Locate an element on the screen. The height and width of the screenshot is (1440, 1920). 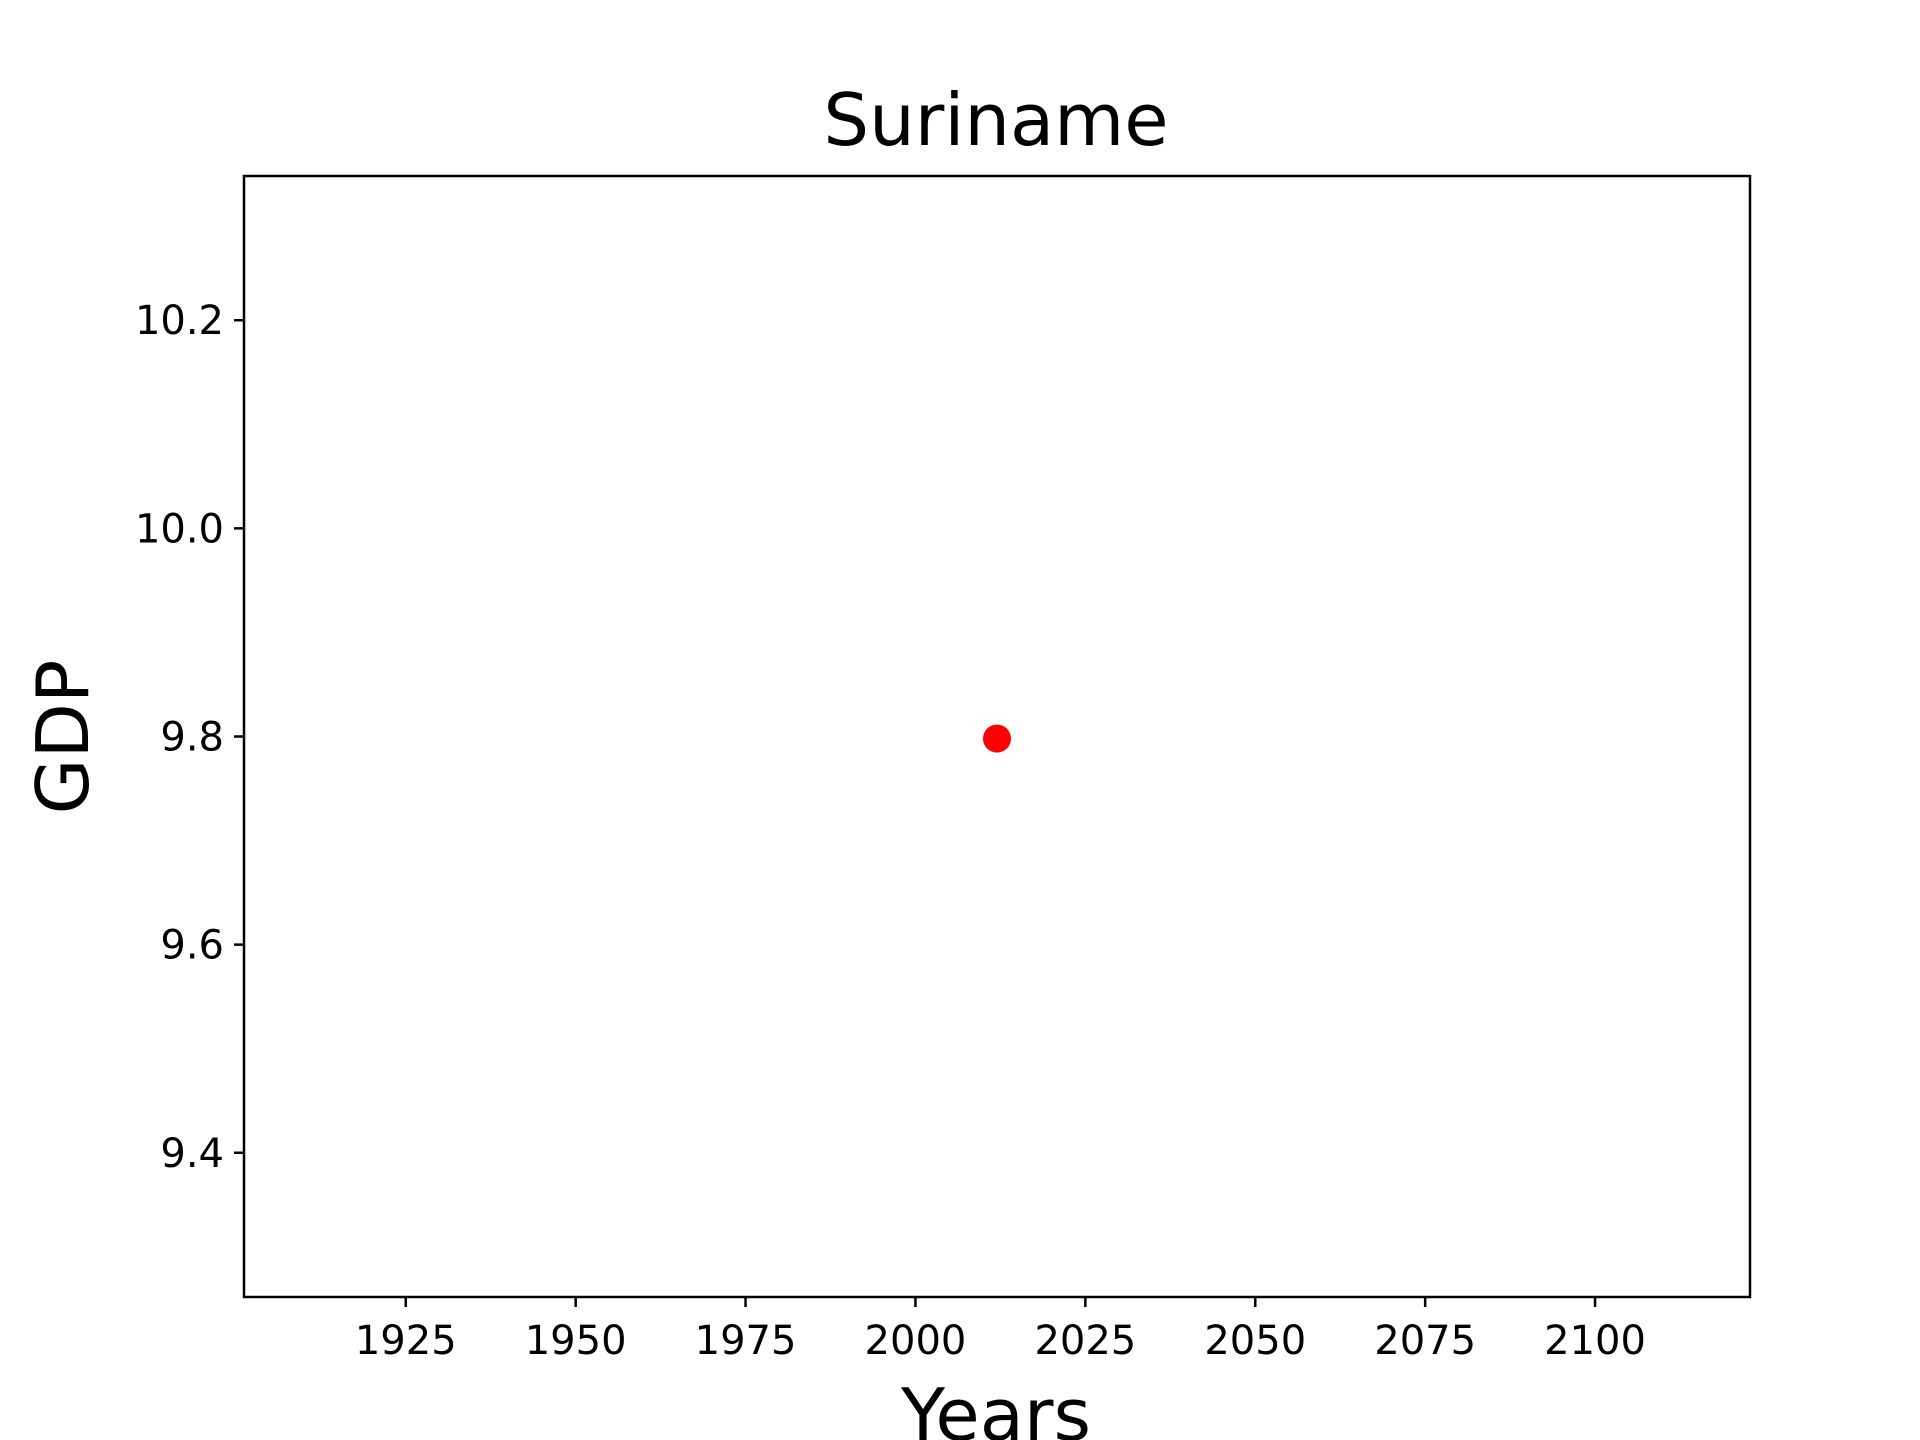
x-tick-label: 1975 is located at coordinates (746, 1341).